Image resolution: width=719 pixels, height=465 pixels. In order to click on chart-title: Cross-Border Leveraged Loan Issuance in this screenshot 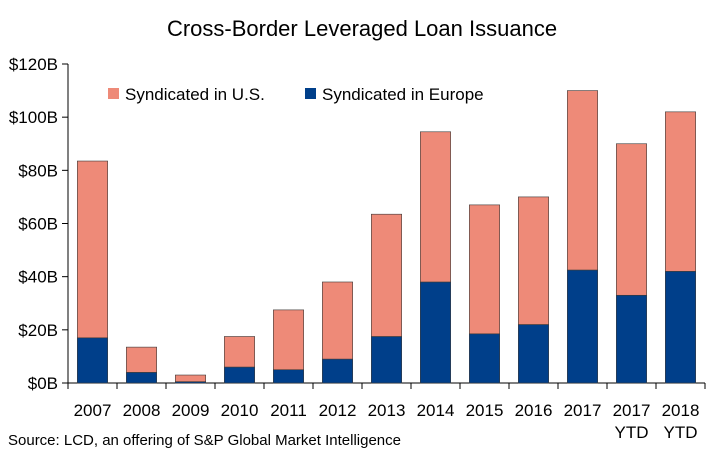, I will do `click(362, 28)`.